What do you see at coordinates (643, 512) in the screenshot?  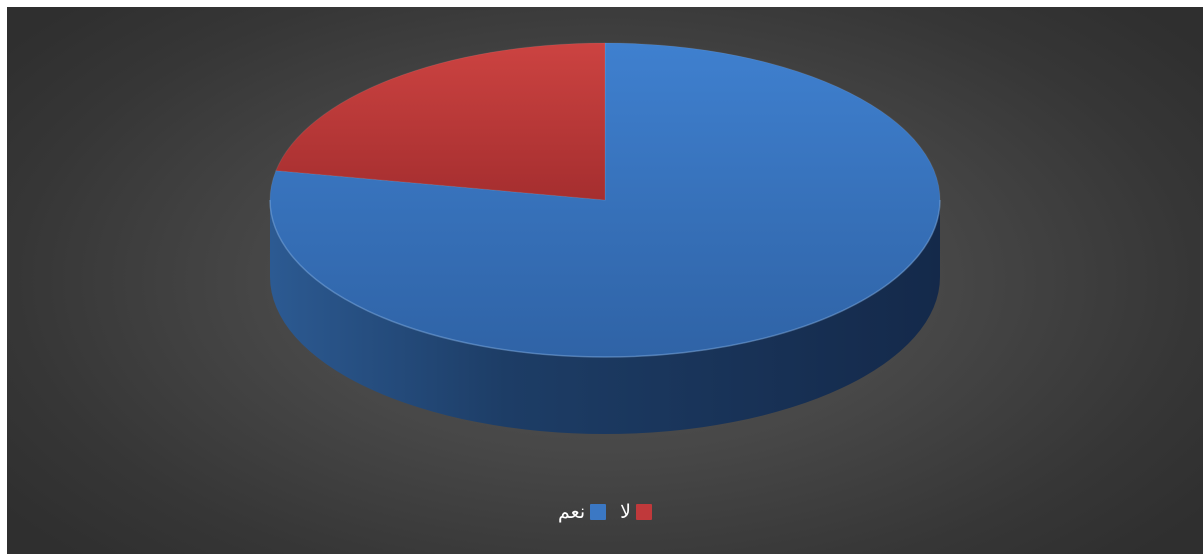 I see `legend-swatch-no` at bounding box center [643, 512].